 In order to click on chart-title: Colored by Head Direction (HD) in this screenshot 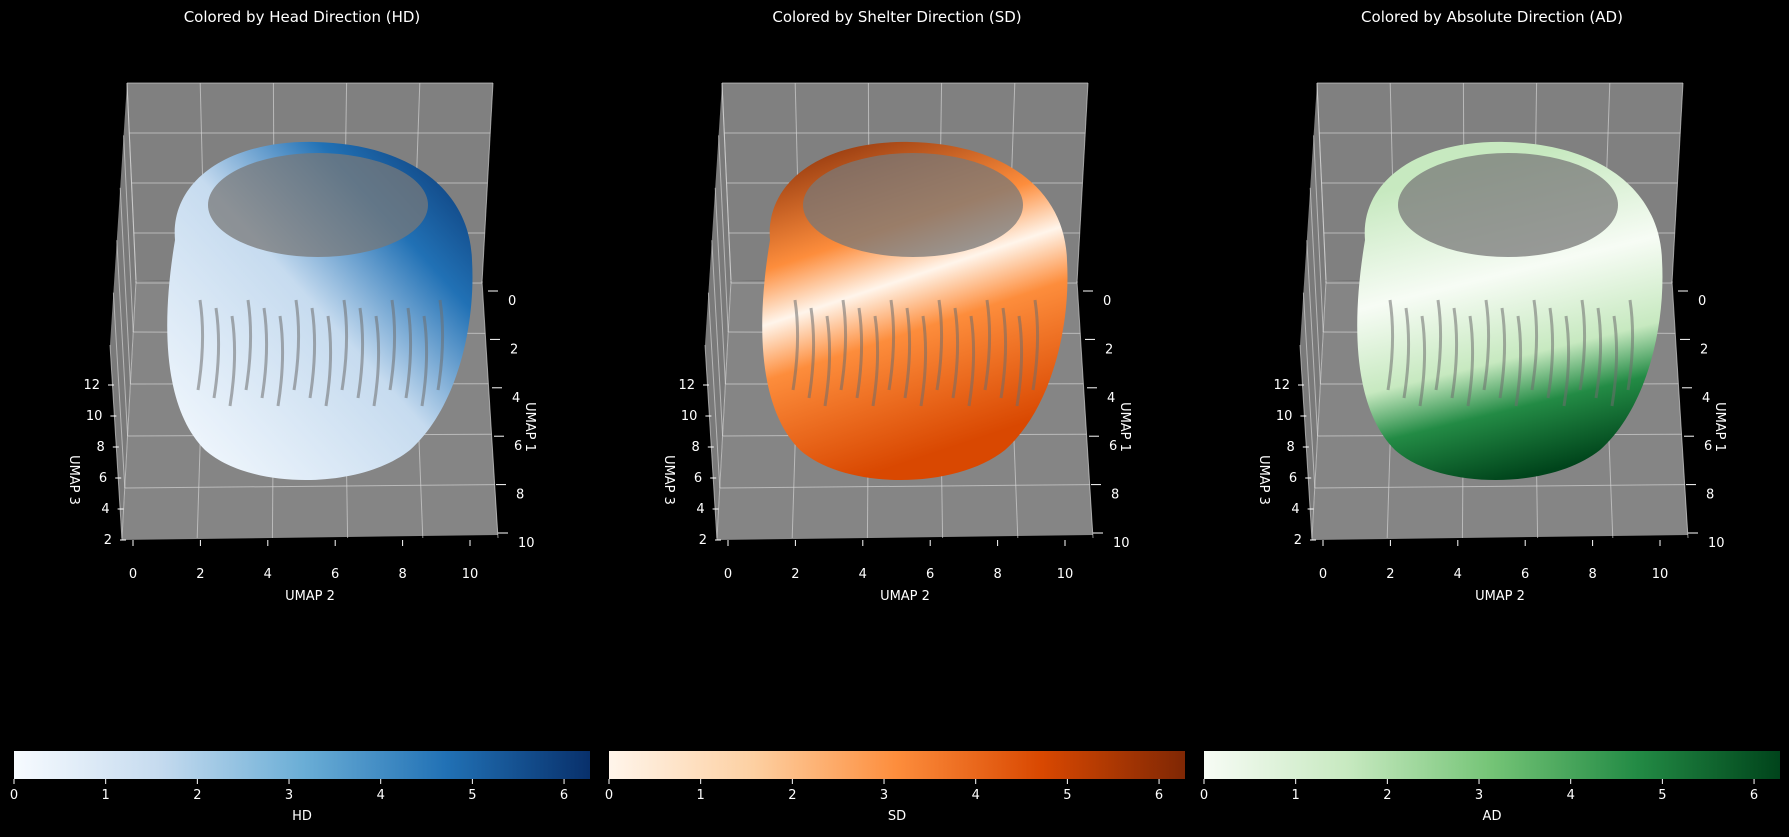, I will do `click(302, 17)`.